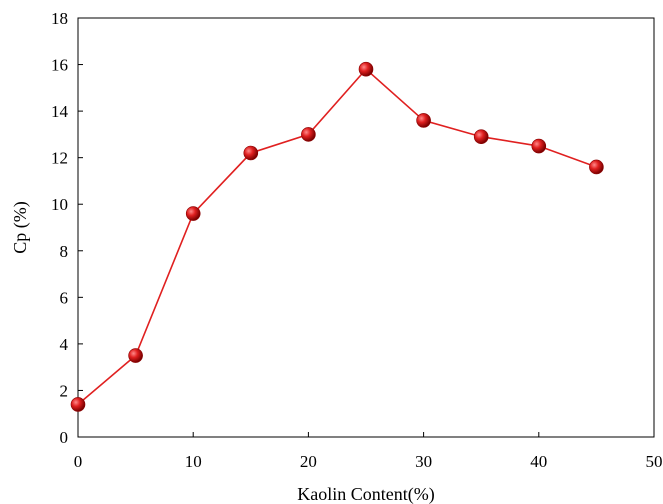  Describe the element at coordinates (60, 111) in the screenshot. I see `y-tick-label: 14` at that location.